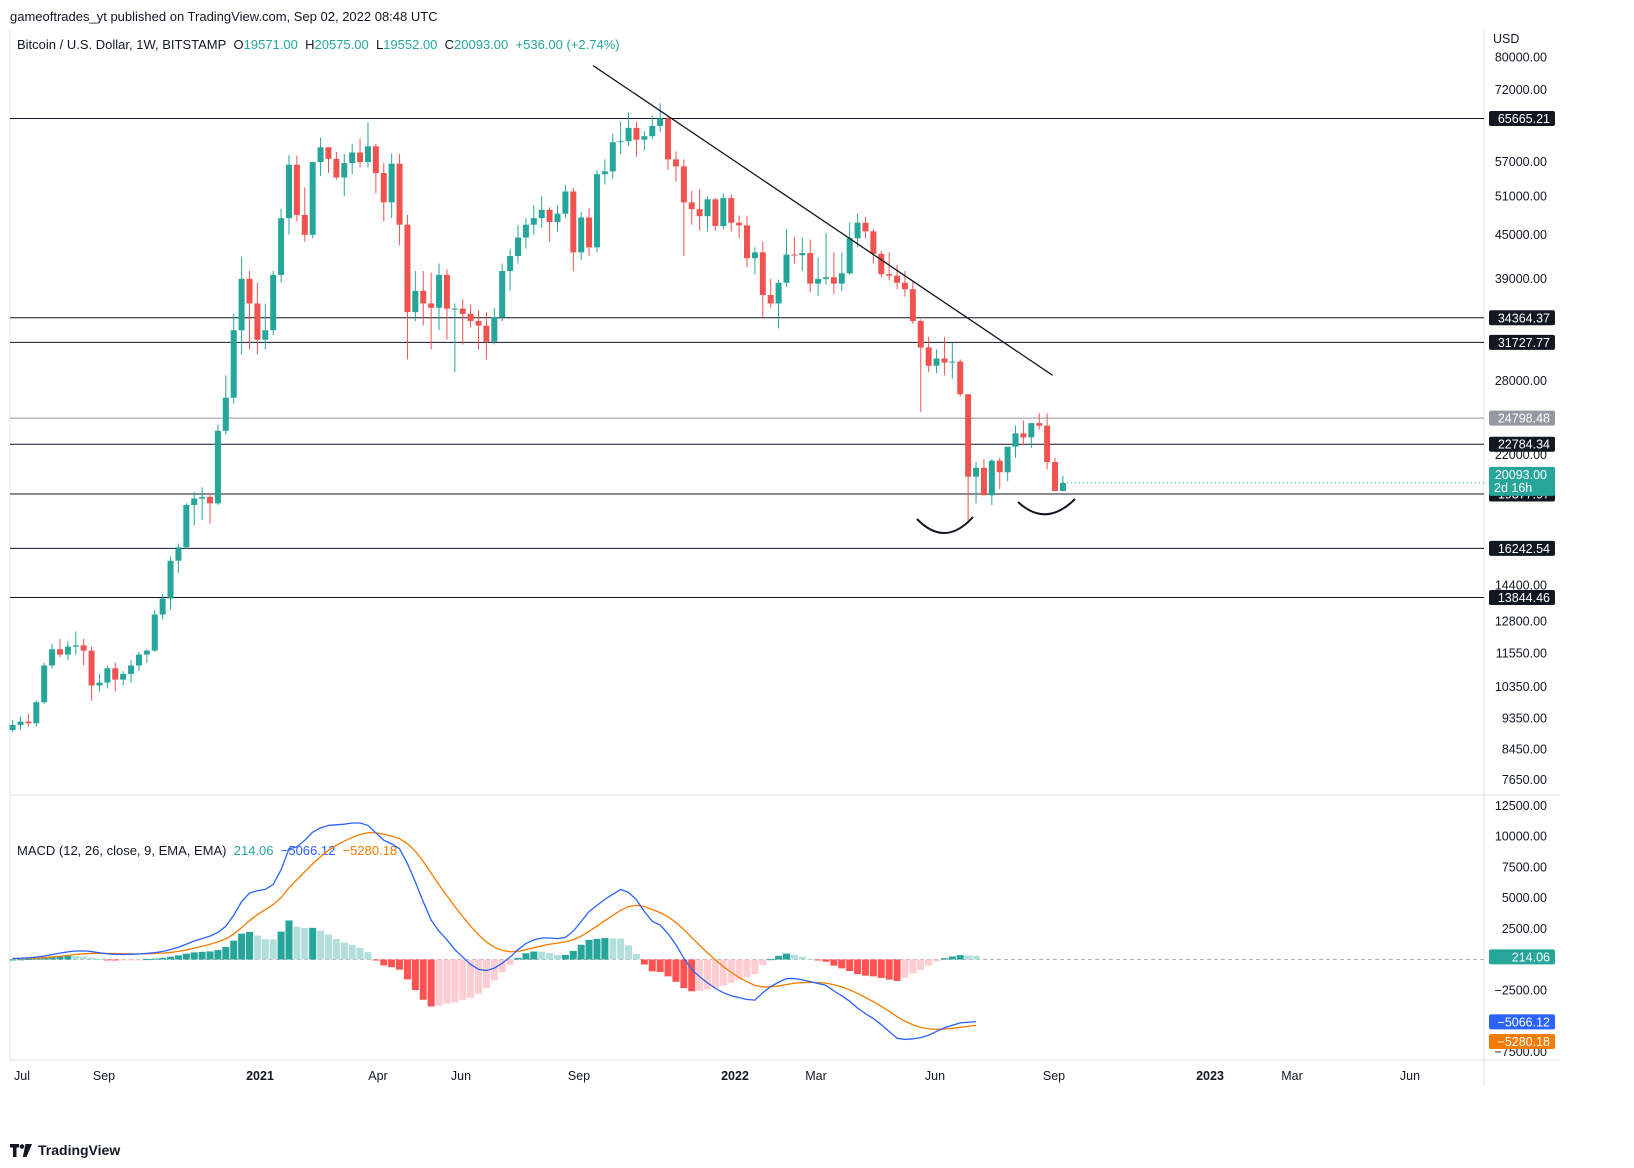  Describe the element at coordinates (341, 44) in the screenshot. I see `high-value: 20575.00` at that location.